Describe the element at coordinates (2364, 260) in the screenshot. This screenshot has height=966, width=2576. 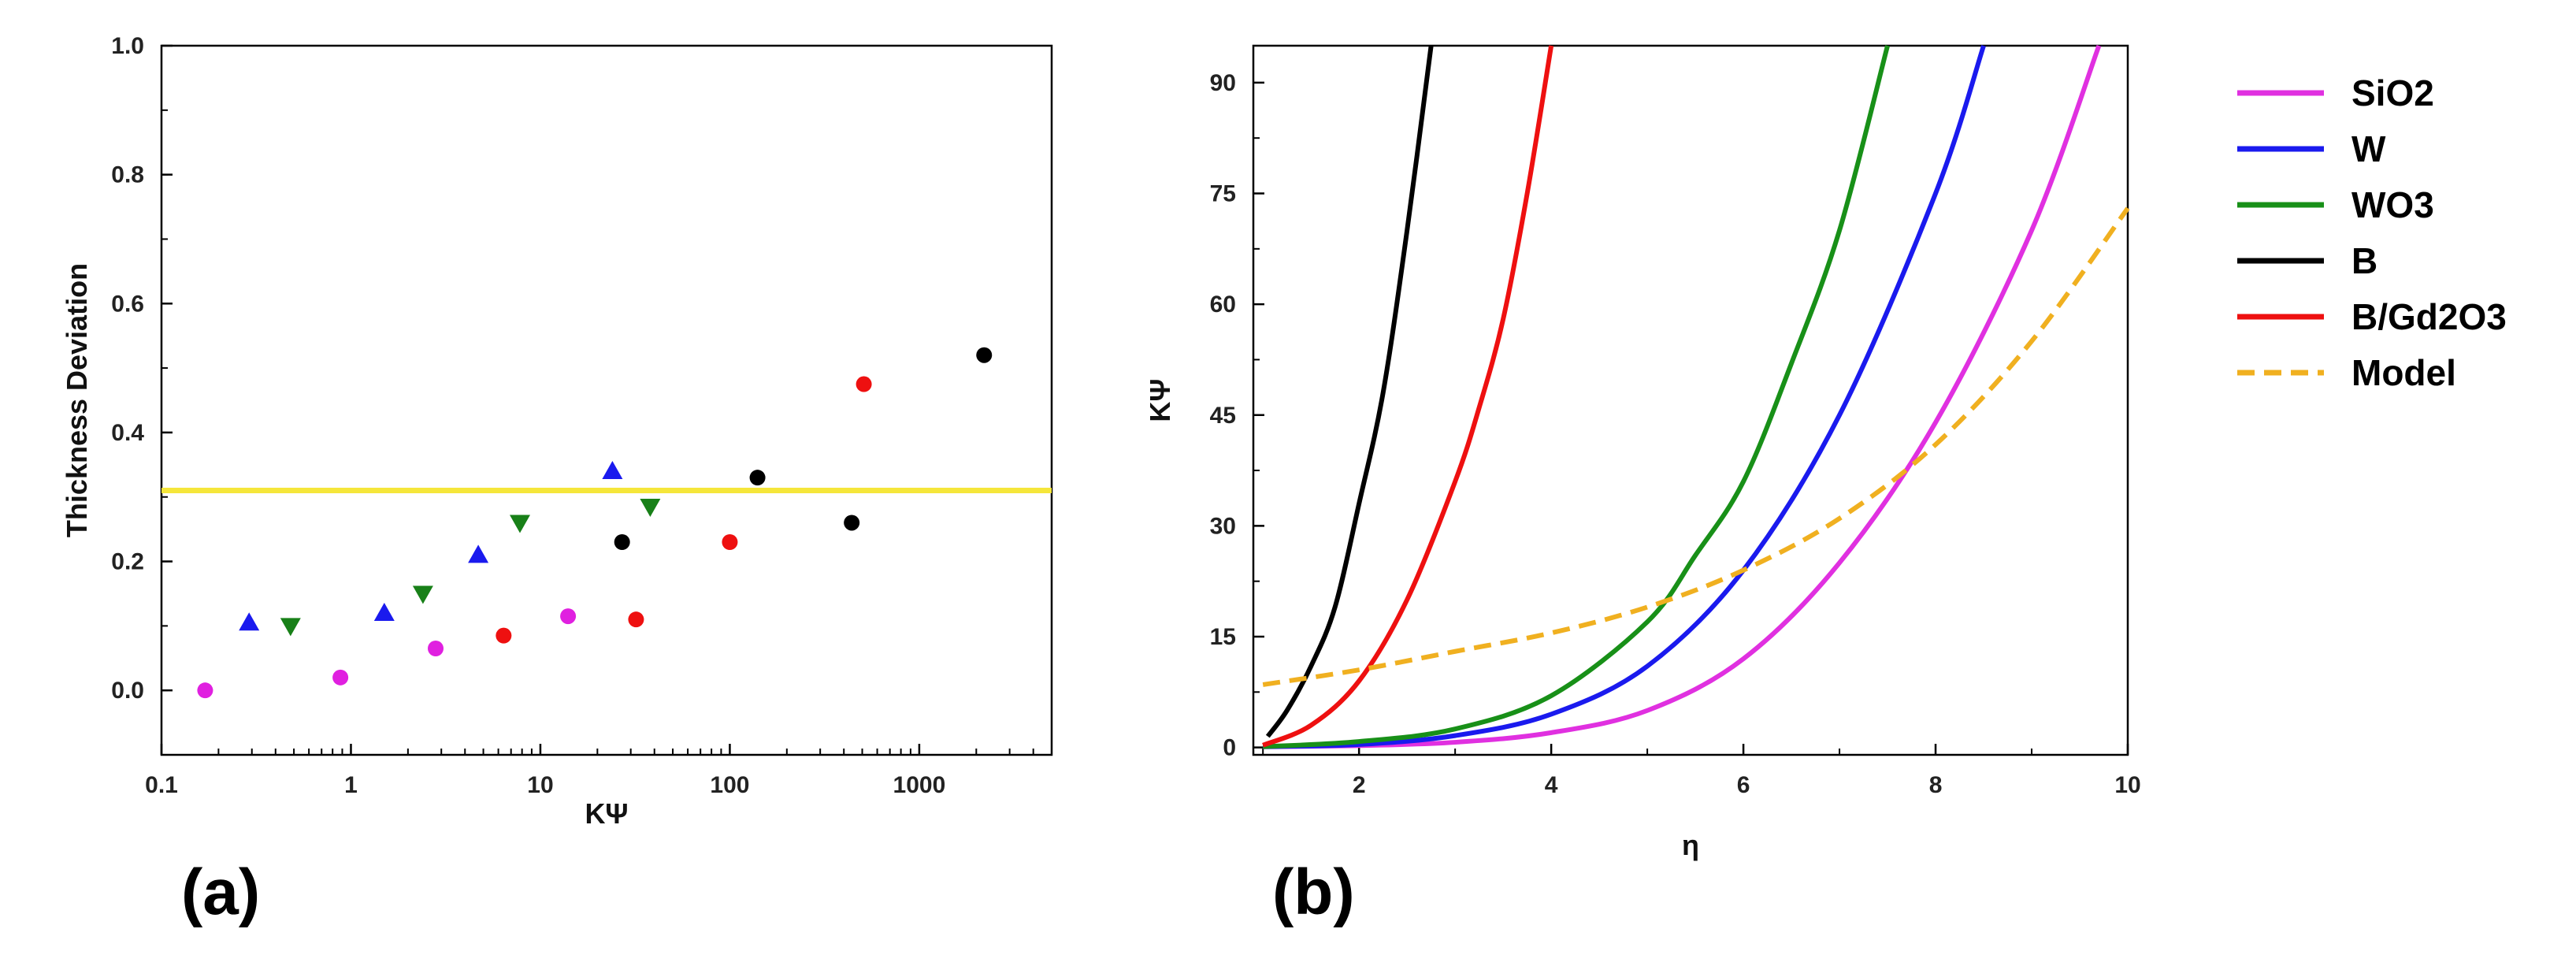
I see `legend-label: B` at that location.